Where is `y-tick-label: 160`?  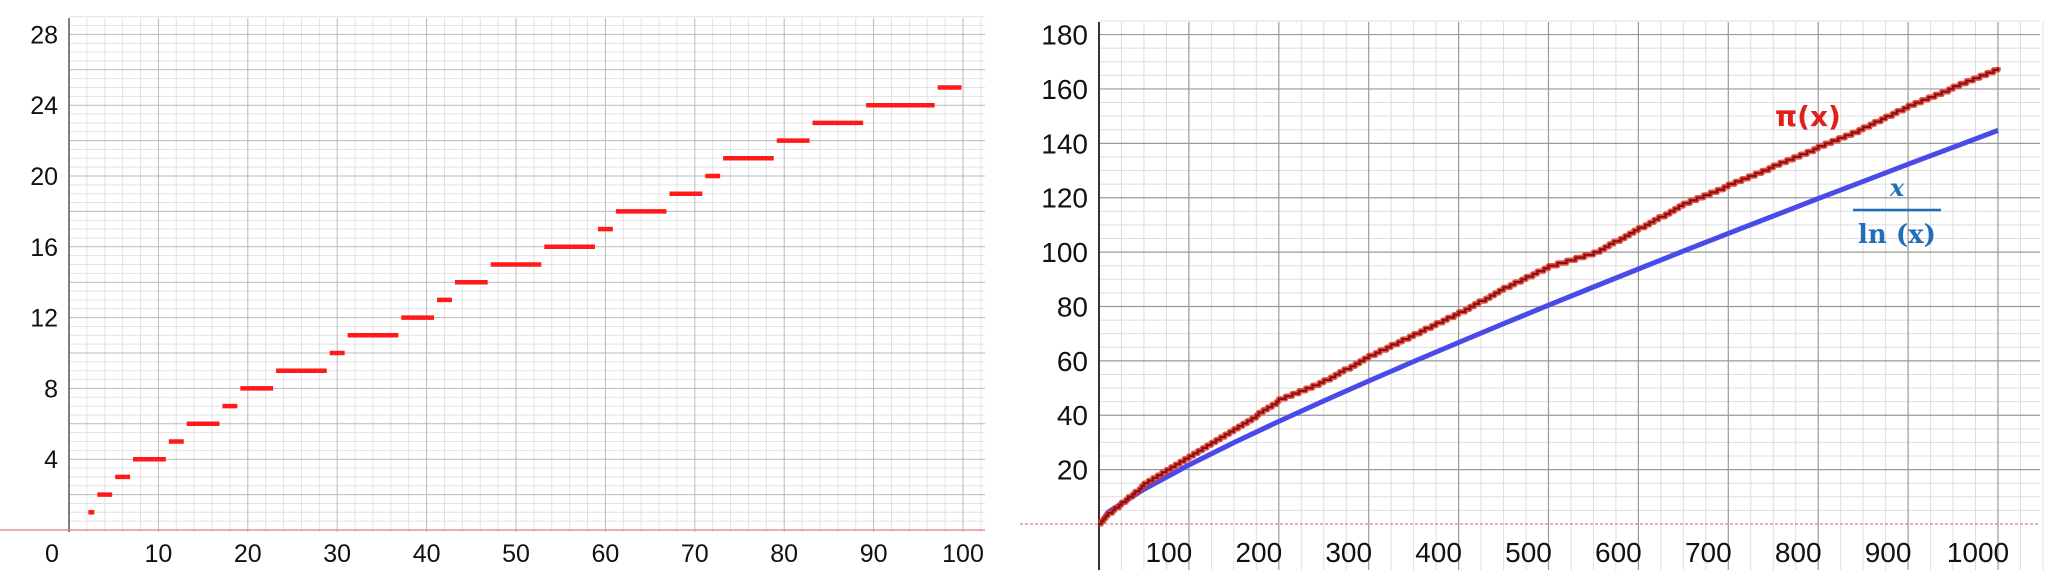
y-tick-label: 160 is located at coordinates (1064, 89).